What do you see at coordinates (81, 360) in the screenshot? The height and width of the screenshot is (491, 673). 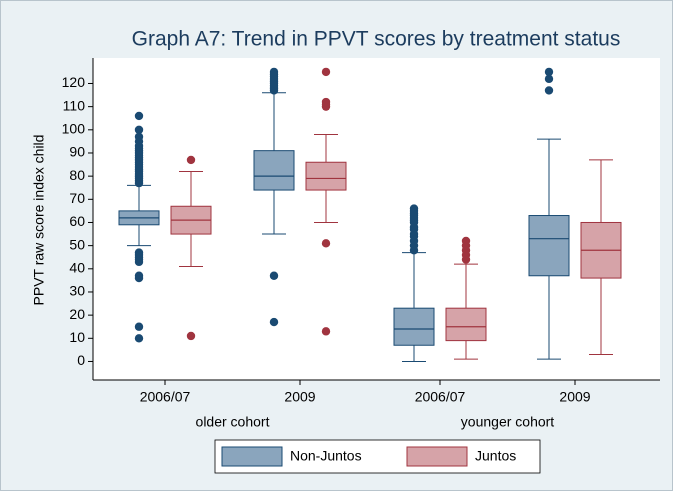 I see `y-tick-label: 0` at bounding box center [81, 360].